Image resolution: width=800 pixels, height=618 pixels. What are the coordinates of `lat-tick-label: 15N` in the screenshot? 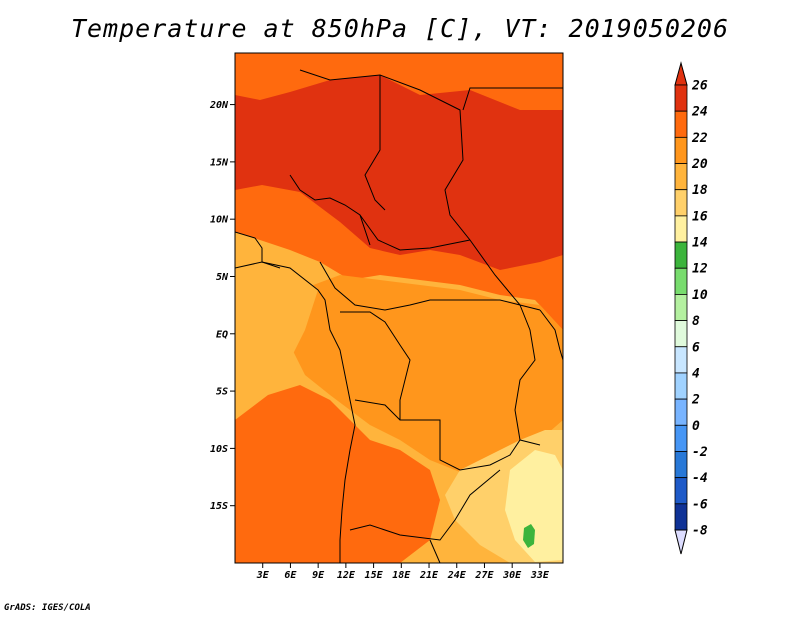 It's located at (219, 162).